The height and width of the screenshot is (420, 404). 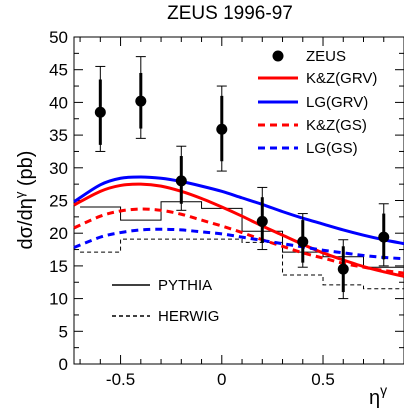 I want to click on svg-text: dσ/dηγ (pb), so click(x=24, y=200).